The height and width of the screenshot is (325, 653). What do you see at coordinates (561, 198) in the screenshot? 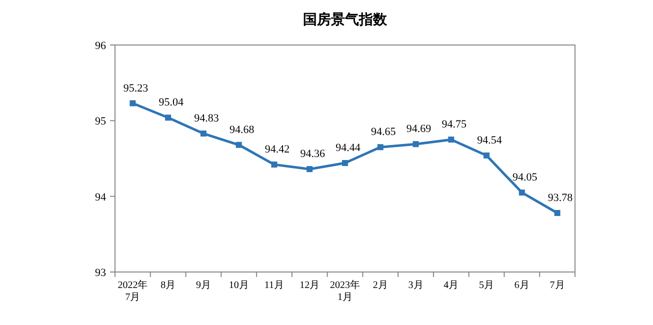
I see `data-label: 93.78` at bounding box center [561, 198].